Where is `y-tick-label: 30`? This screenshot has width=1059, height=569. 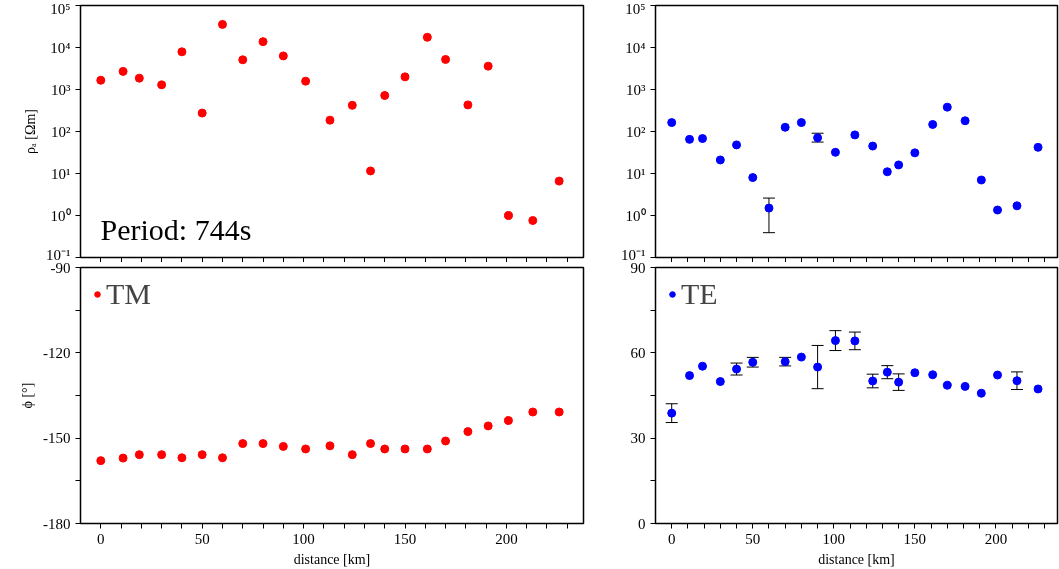 y-tick-label: 30 is located at coordinates (638, 438).